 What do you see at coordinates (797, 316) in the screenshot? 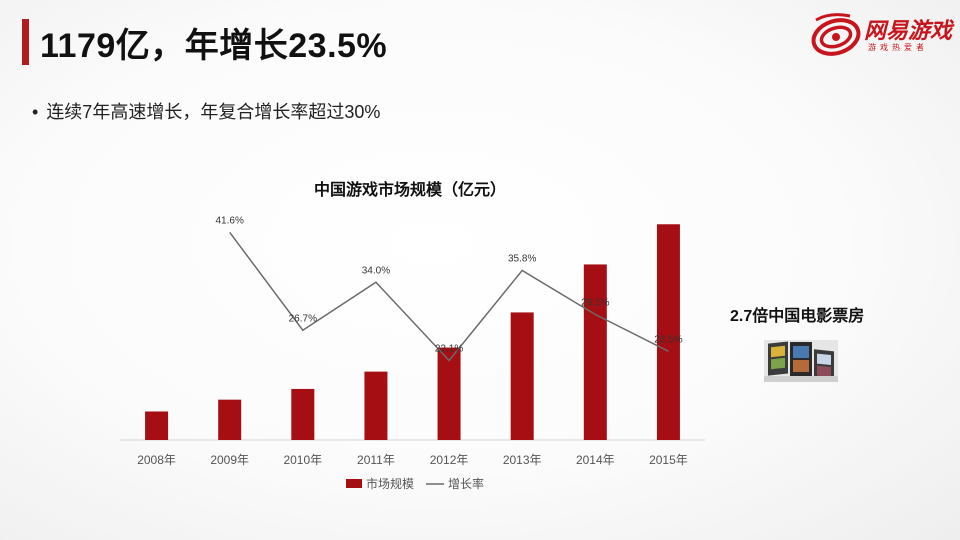
I see `side-note: 2.7倍中国电影票房` at bounding box center [797, 316].